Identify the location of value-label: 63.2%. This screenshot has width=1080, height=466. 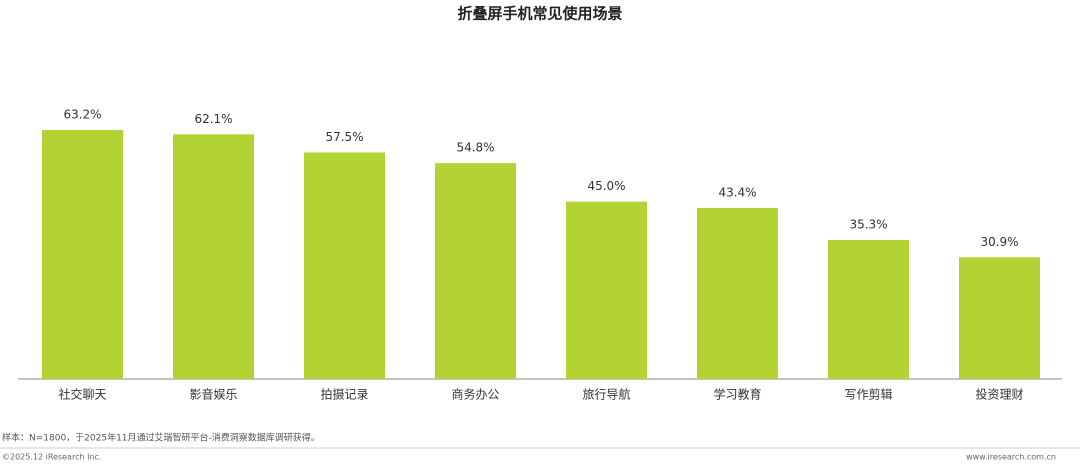
(82, 114).